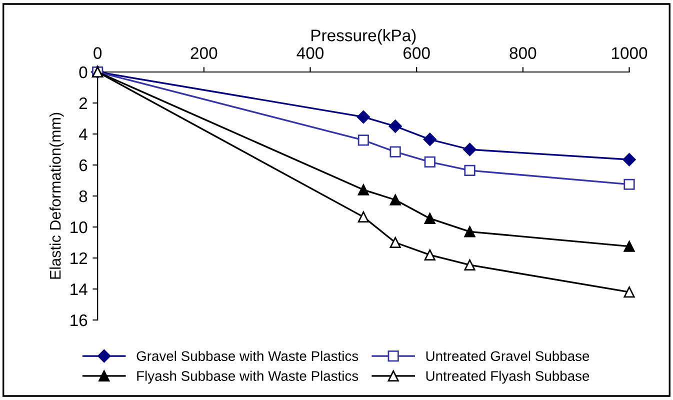  I want to click on y-tick-label: 10, so click(79, 227).